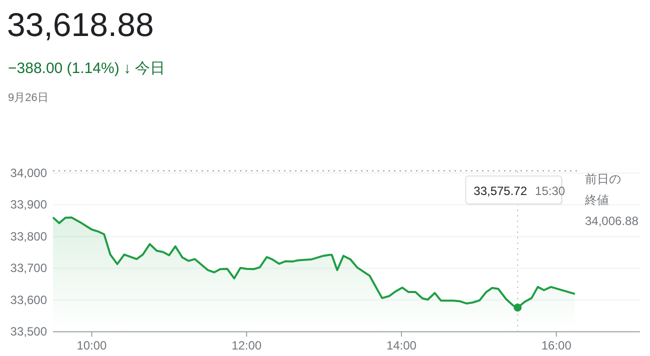  Describe the element at coordinates (556, 345) in the screenshot. I see `x-tick-label: 16:00` at that location.